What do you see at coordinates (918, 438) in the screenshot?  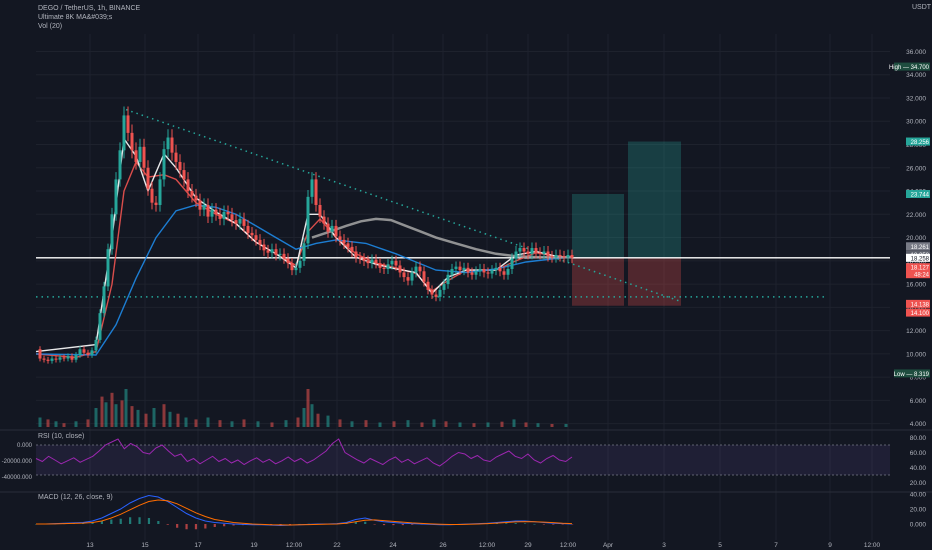 I see `rsi-right-tick: 80.00` at bounding box center [918, 438].